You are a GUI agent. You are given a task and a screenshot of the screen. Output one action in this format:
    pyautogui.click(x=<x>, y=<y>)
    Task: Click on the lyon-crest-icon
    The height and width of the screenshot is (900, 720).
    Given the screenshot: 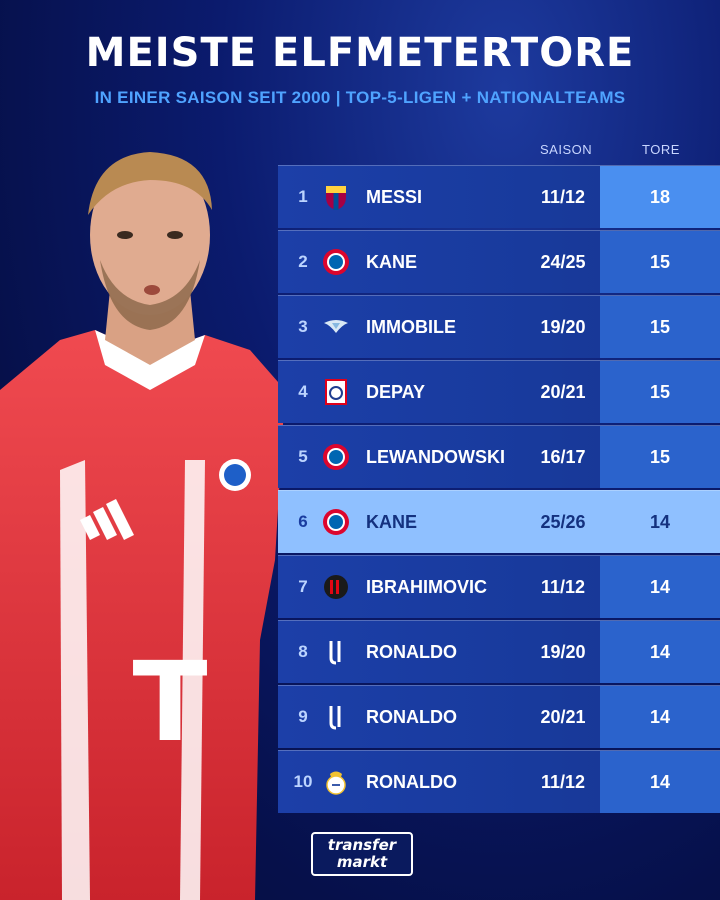 What is the action you would take?
    pyautogui.click(x=336, y=392)
    